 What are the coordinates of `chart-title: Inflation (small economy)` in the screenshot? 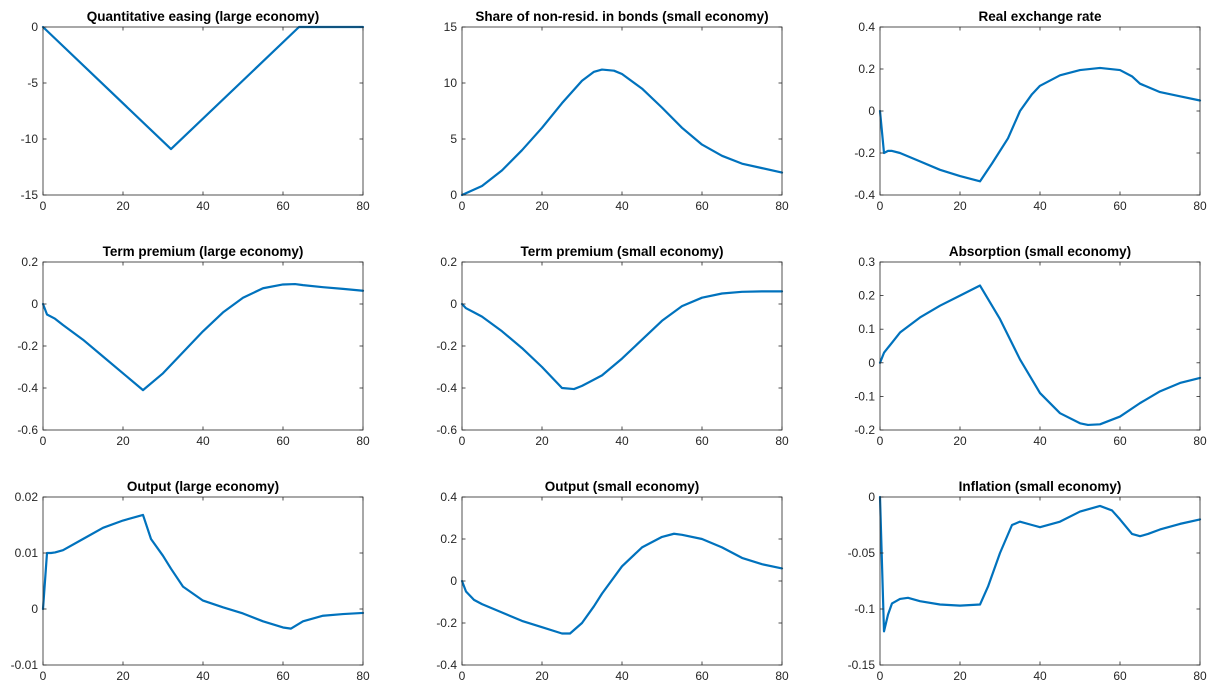 It's located at (1040, 486).